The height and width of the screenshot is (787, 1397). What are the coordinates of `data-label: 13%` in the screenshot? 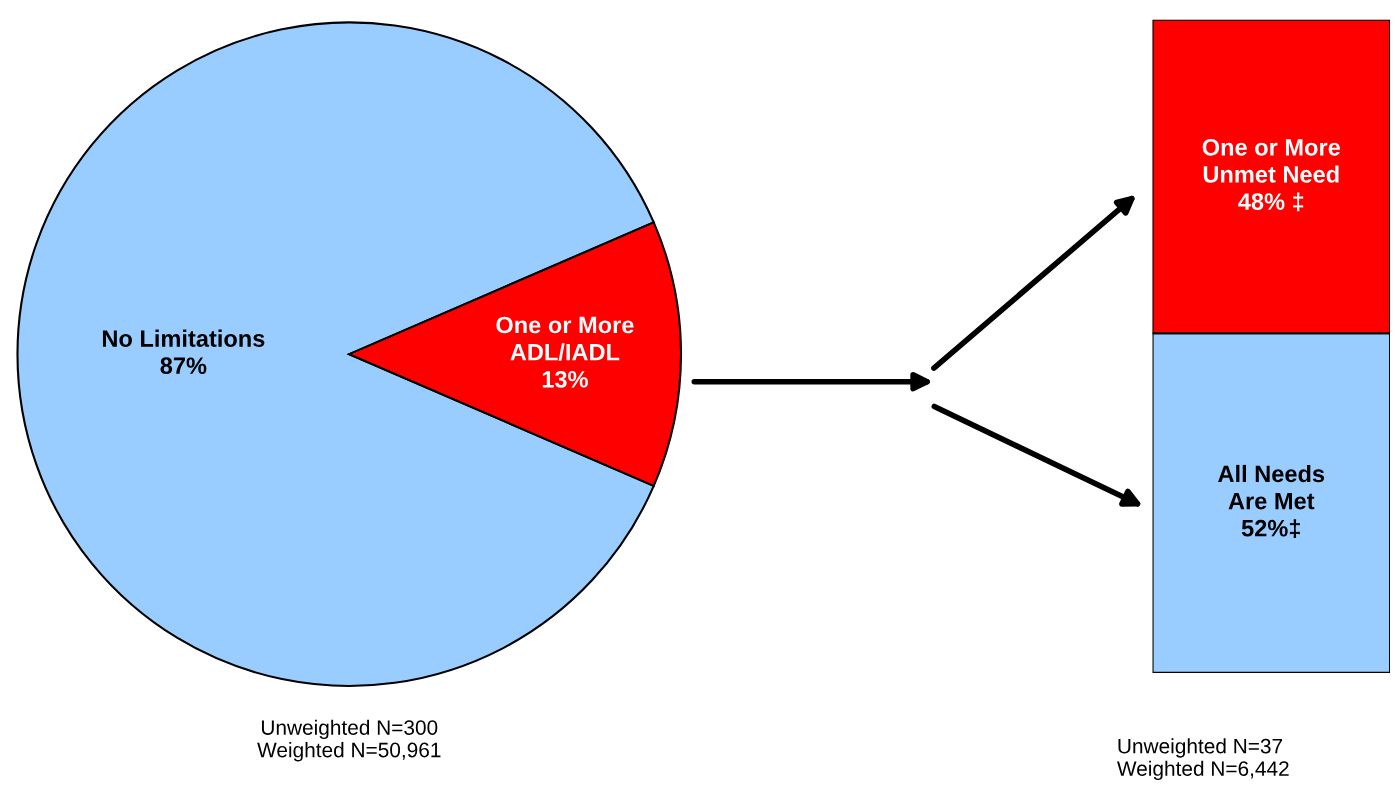 It's located at (565, 379).